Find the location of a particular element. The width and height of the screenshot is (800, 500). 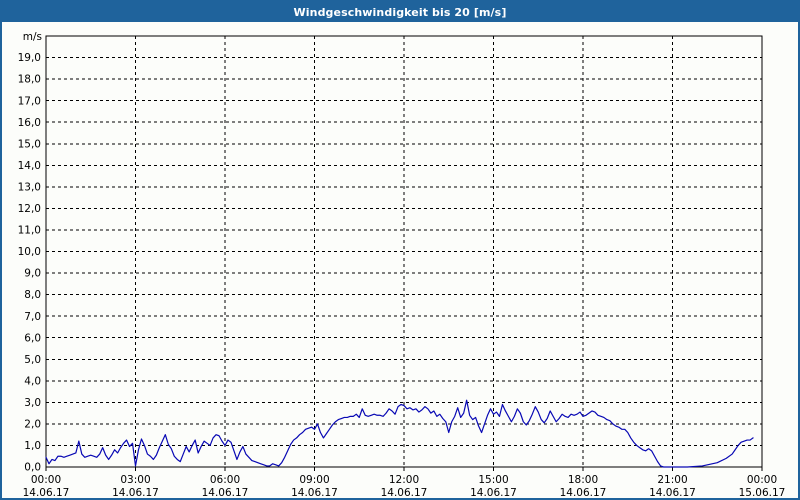

x-axis-time-label: 12:00 is located at coordinates (404, 480).